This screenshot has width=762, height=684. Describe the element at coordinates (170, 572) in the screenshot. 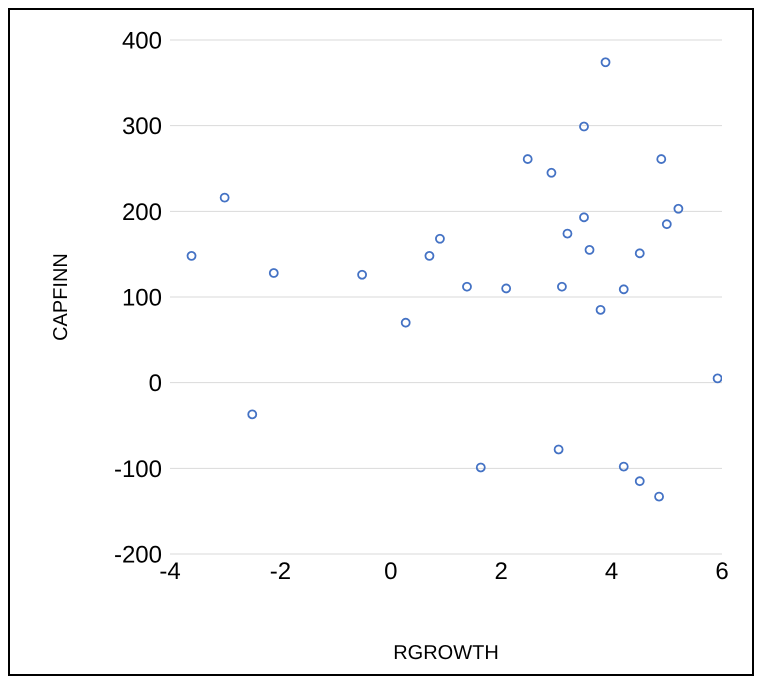

I see `x-tick-label: -4` at that location.